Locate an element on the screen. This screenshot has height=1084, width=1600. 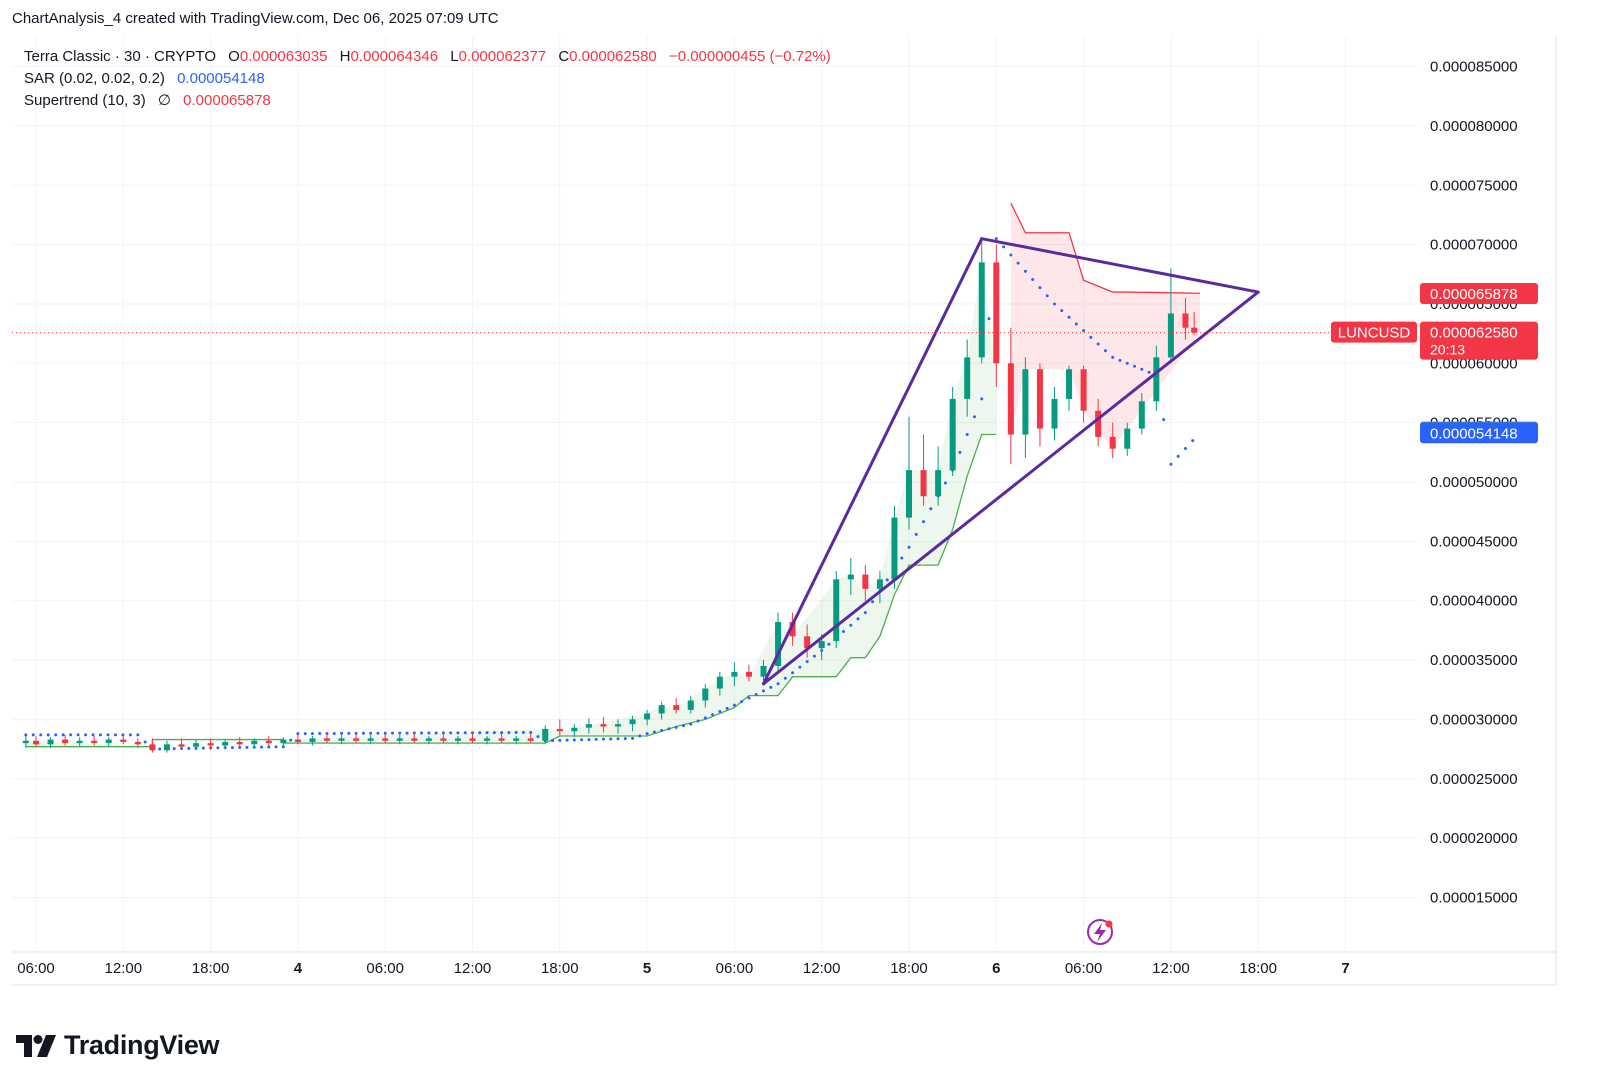
supertrend-badge-label: 0.000065878 is located at coordinates (1474, 294).